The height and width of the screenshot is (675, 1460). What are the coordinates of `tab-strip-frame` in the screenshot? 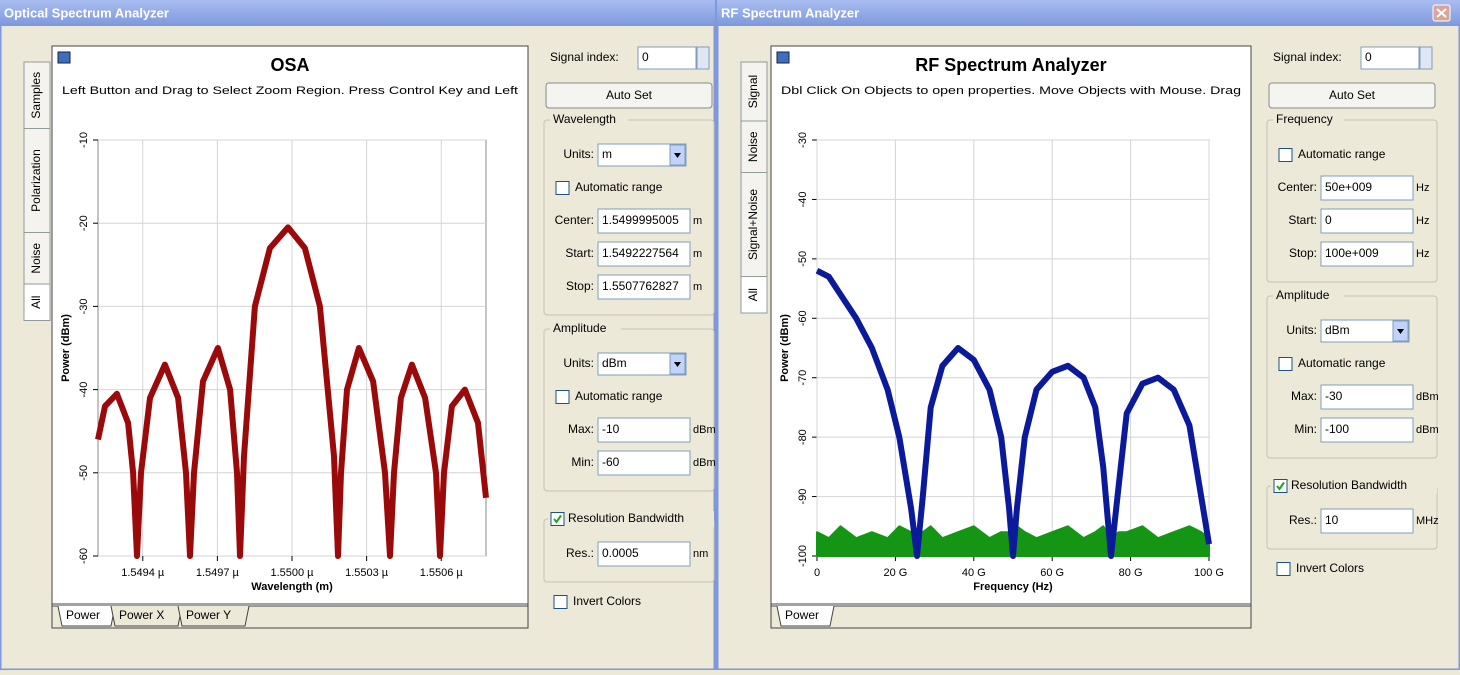 It's located at (290, 616).